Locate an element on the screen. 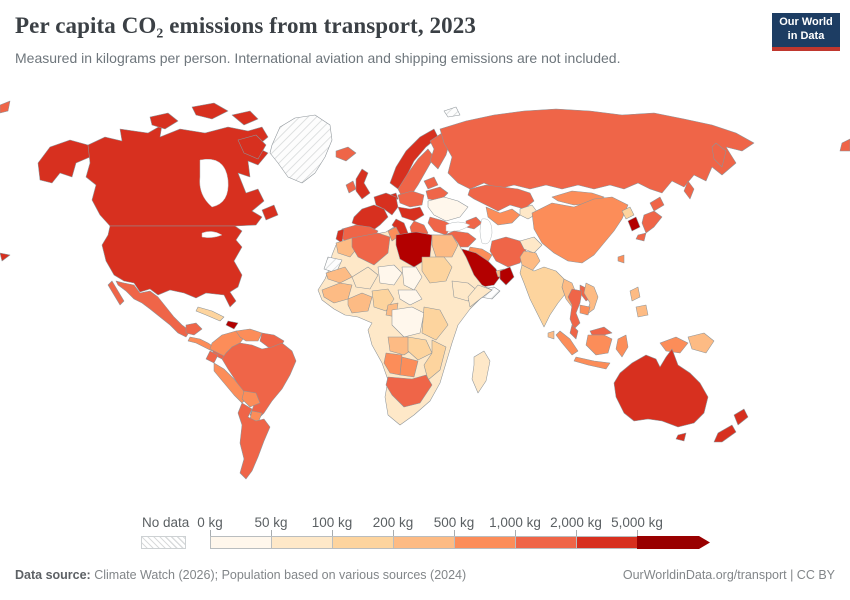 Image resolution: width=850 pixels, height=600 pixels. region-iceland is located at coordinates (346, 154).